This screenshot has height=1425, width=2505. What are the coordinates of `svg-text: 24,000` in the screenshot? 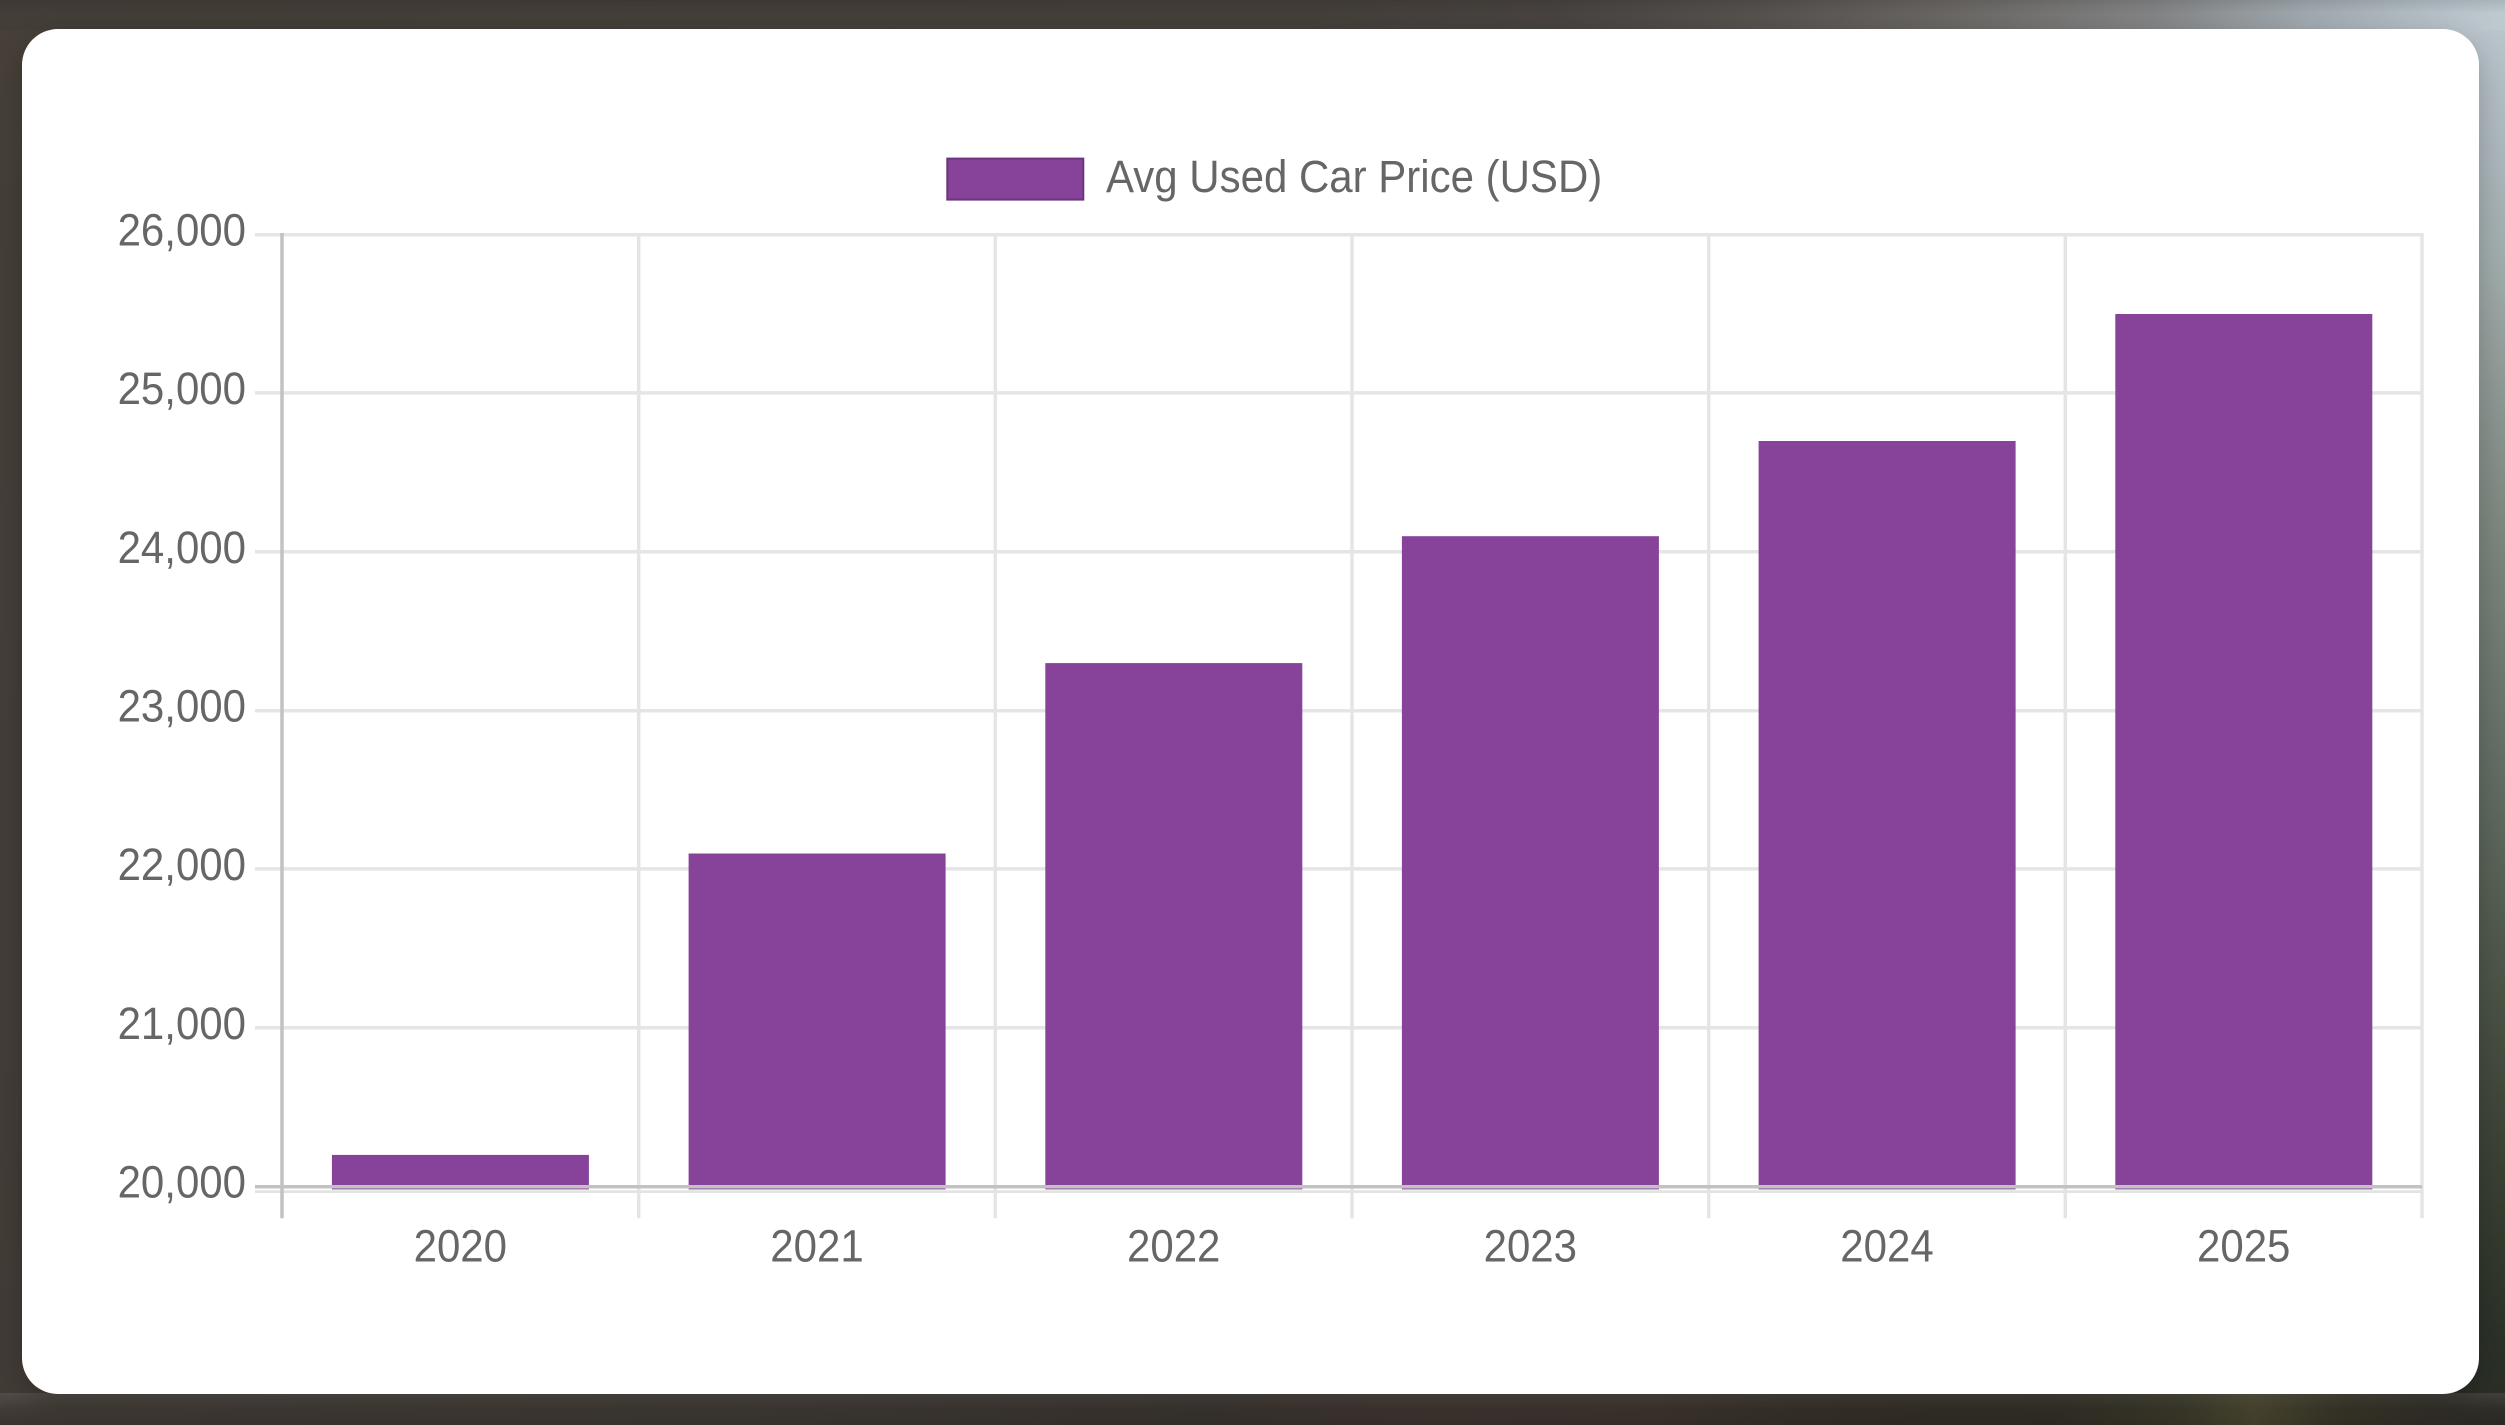 It's located at (182, 547).